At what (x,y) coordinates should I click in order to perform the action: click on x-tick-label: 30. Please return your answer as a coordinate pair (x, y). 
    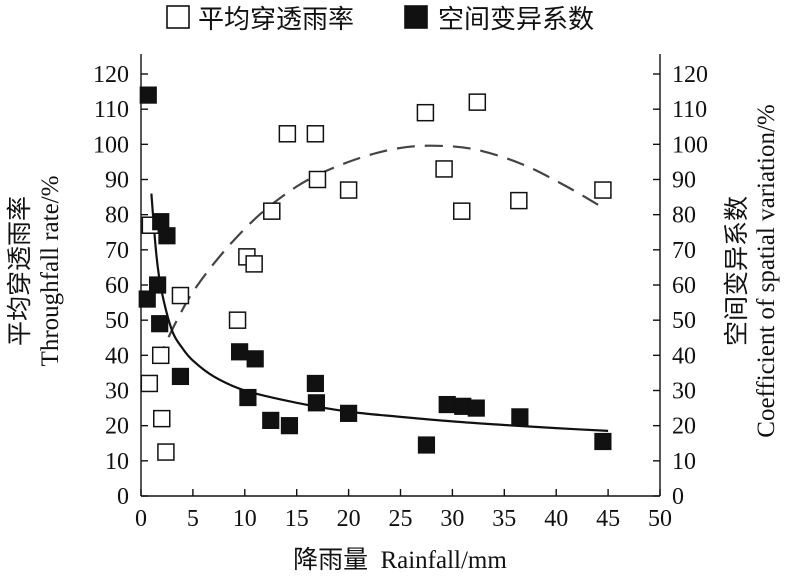
    Looking at the image, I should click on (452, 519).